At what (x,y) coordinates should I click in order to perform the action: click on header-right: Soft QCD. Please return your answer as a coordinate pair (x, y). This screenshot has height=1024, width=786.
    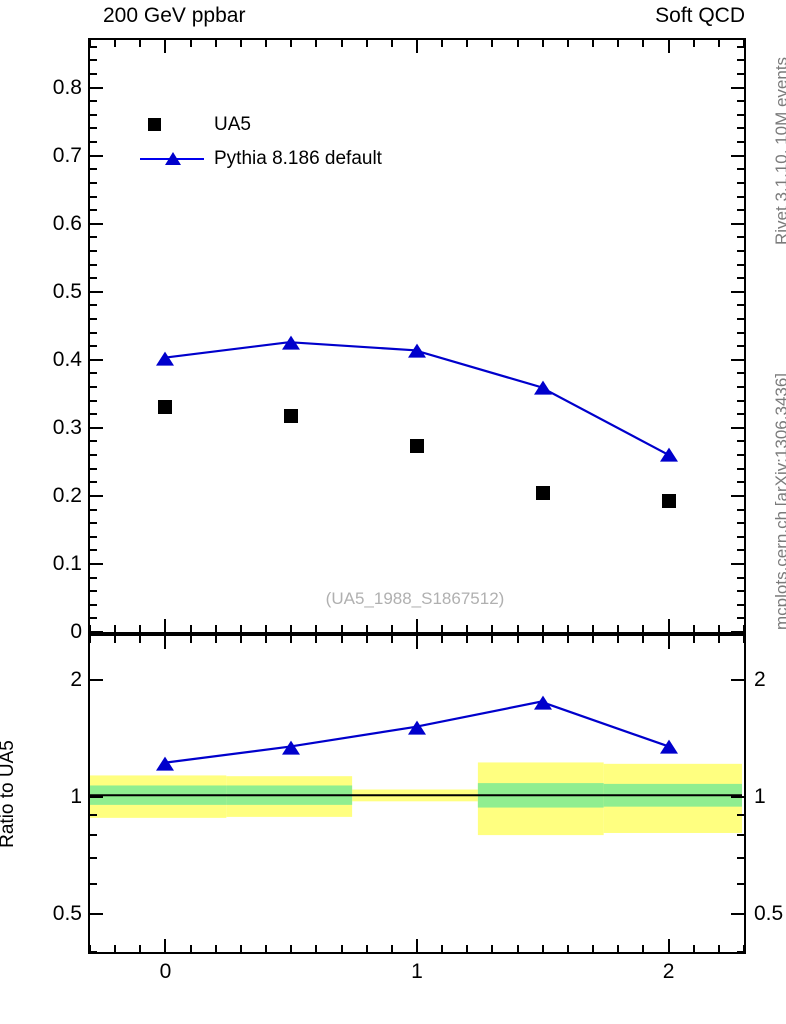
    Looking at the image, I should click on (700, 15).